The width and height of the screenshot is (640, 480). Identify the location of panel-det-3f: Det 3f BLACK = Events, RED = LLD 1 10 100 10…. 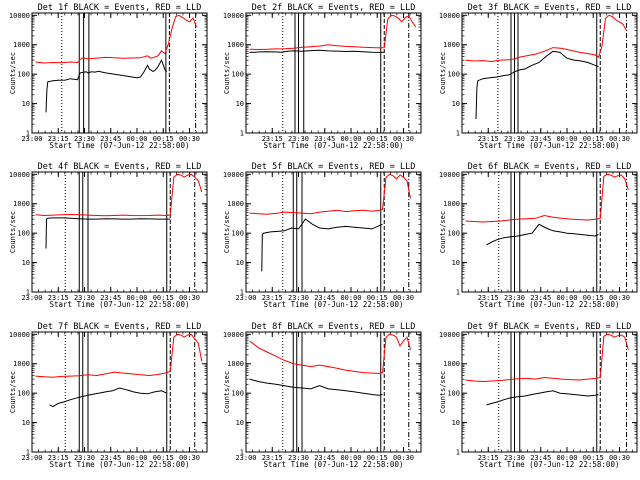
(538, 76).